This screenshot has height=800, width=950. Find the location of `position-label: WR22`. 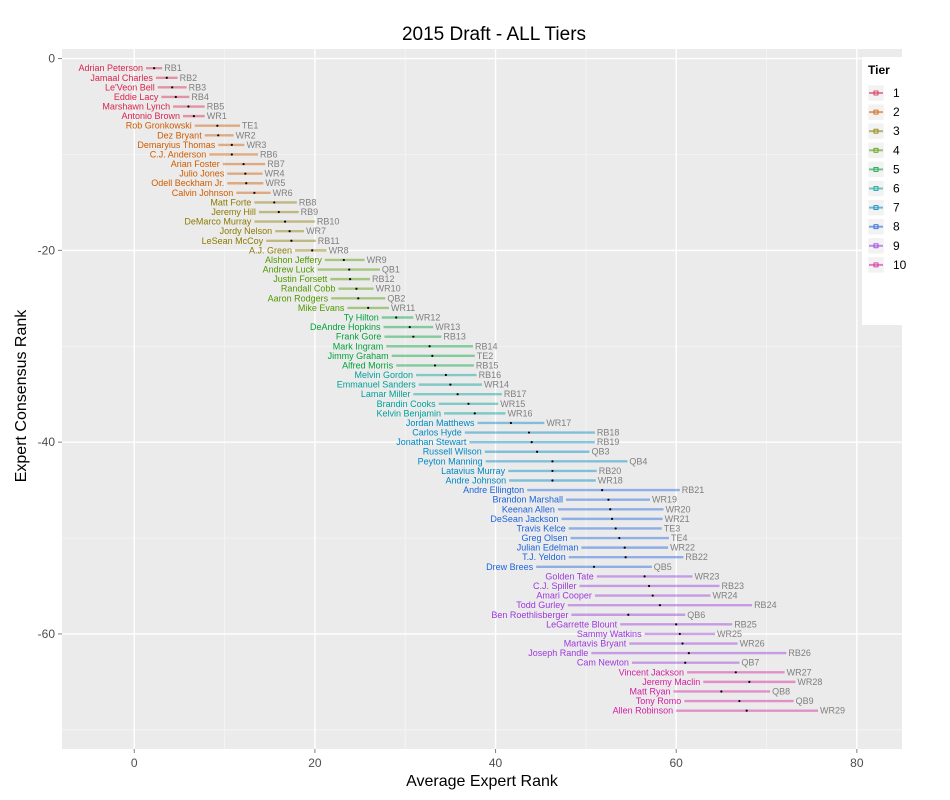

position-label: WR22 is located at coordinates (682, 548).